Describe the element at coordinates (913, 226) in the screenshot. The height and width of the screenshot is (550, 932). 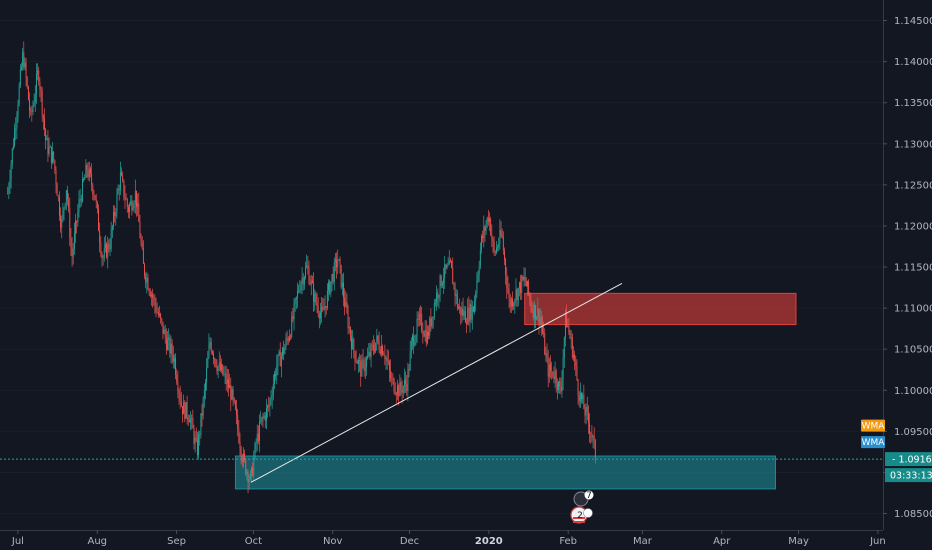
I see `y-tick-label: 1.12000` at that location.